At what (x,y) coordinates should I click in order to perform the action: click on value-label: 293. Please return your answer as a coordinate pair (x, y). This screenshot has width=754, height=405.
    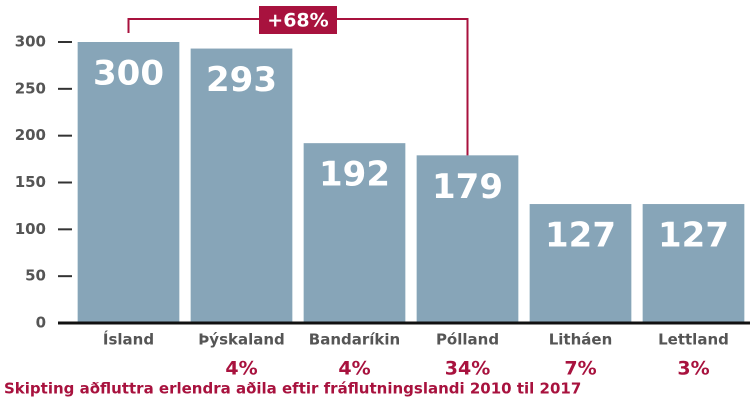
    Looking at the image, I should click on (241, 80).